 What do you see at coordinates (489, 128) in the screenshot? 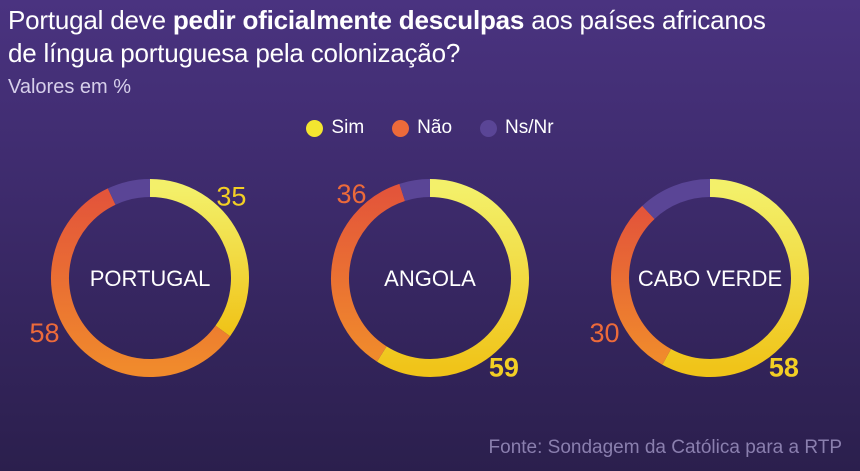
I see `legend-swatch-nsnr` at bounding box center [489, 128].